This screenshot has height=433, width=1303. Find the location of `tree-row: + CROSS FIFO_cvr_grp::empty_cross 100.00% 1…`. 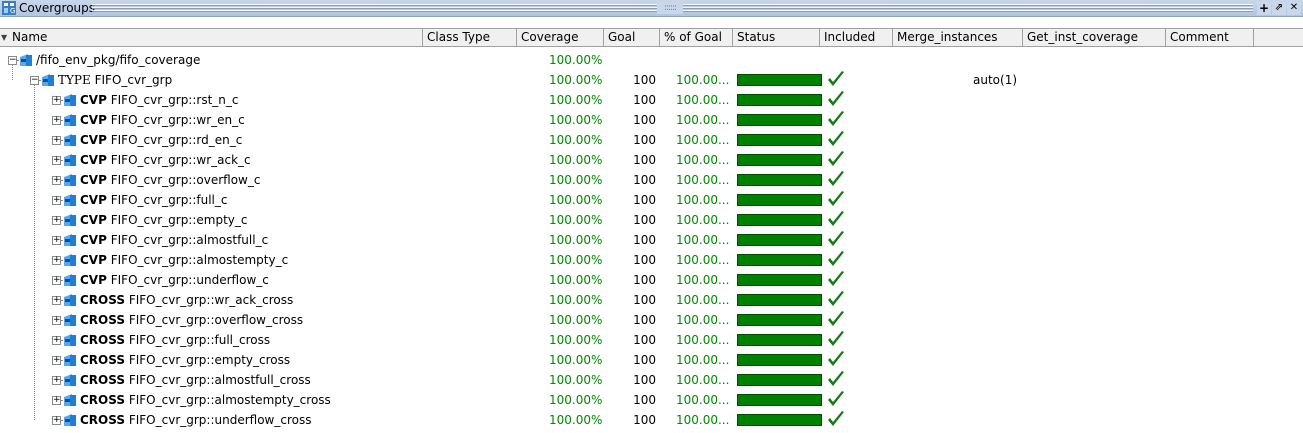

tree-row: + CROSS FIFO_cvr_grp::empty_cross 100.00% 1… is located at coordinates (651, 360).